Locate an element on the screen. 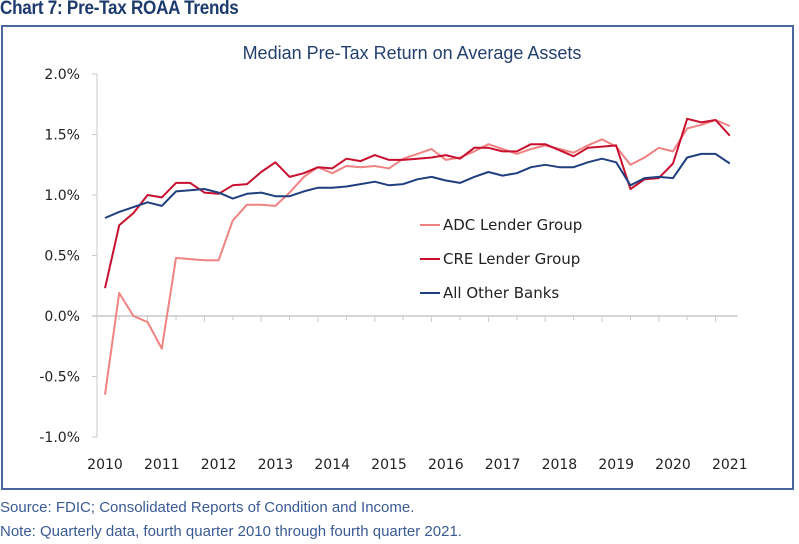 This screenshot has height=544, width=799. x-tick-label: 2020 is located at coordinates (673, 465).